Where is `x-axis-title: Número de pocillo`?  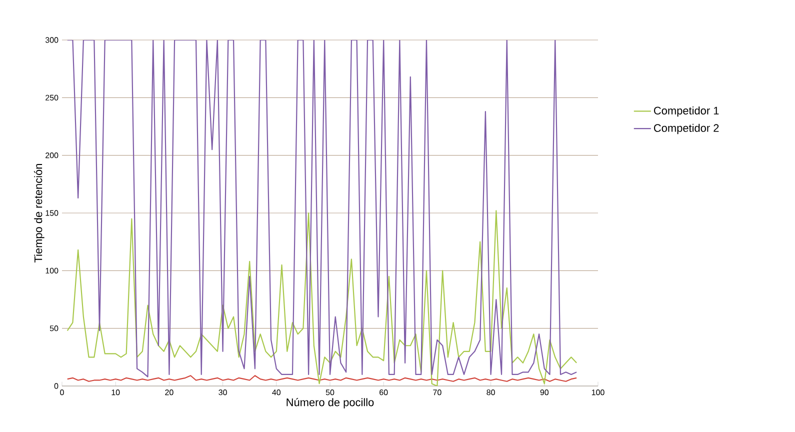
x-axis-title: Número de pocillo is located at coordinates (330, 403).